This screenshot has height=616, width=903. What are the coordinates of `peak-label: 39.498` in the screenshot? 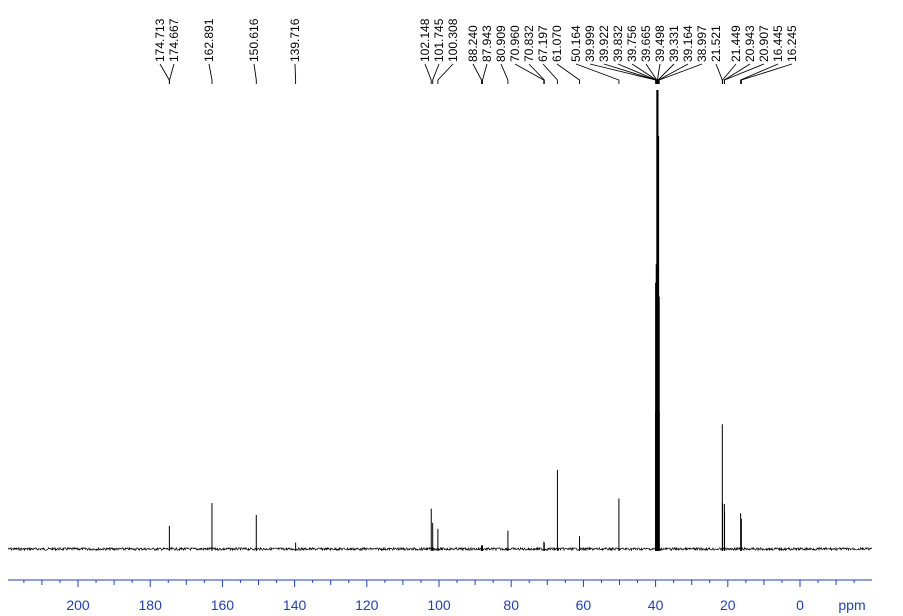 It's located at (660, 43).